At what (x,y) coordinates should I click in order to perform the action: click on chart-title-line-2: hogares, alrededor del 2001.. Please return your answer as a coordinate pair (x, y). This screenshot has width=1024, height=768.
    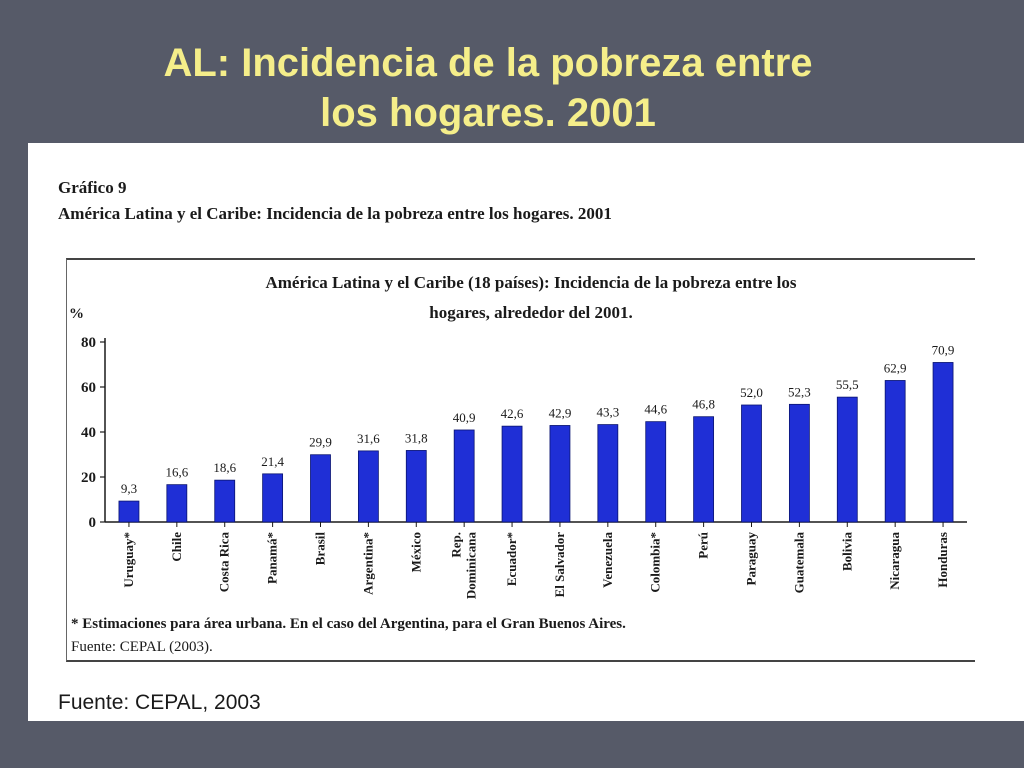
    Looking at the image, I should click on (531, 312).